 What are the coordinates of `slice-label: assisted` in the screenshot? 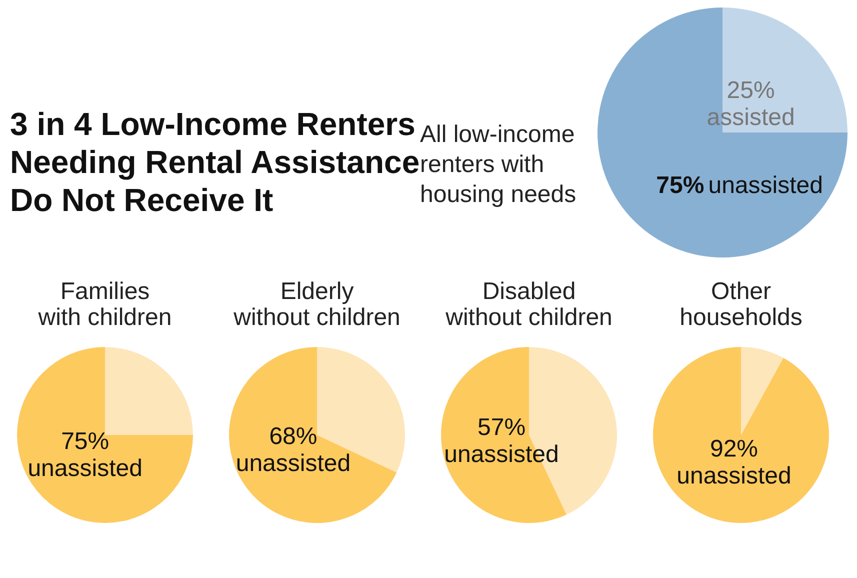 It's located at (750, 118).